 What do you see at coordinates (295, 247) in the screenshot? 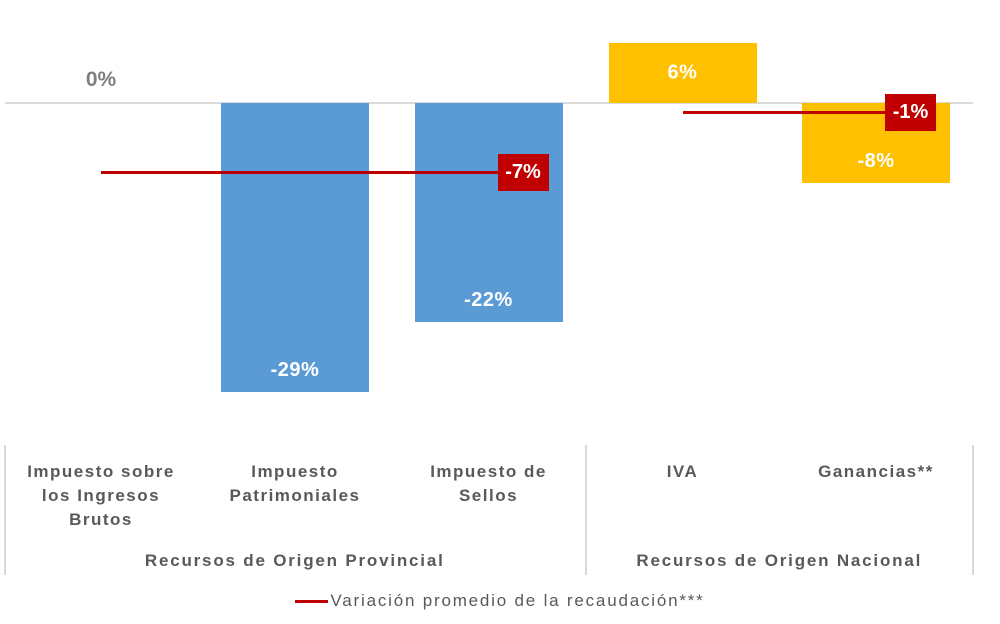
I see `bar-1: -29%` at bounding box center [295, 247].